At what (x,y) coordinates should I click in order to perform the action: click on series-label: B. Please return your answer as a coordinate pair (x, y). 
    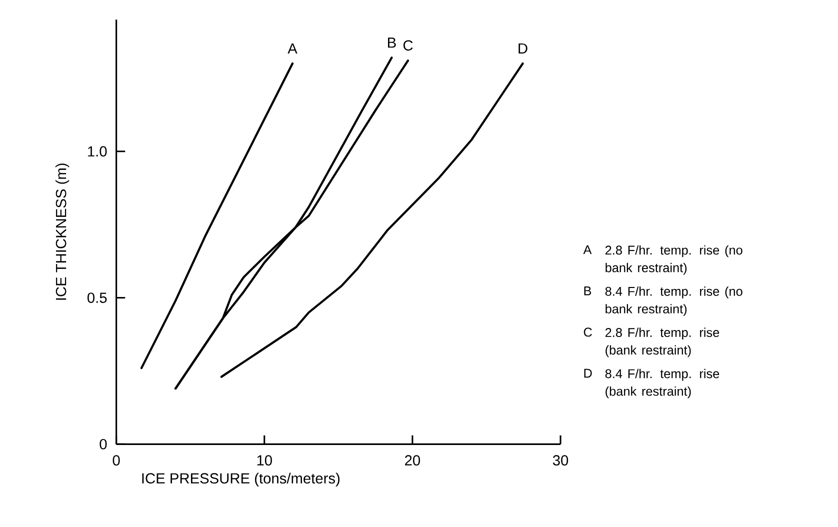
    Looking at the image, I should click on (392, 43).